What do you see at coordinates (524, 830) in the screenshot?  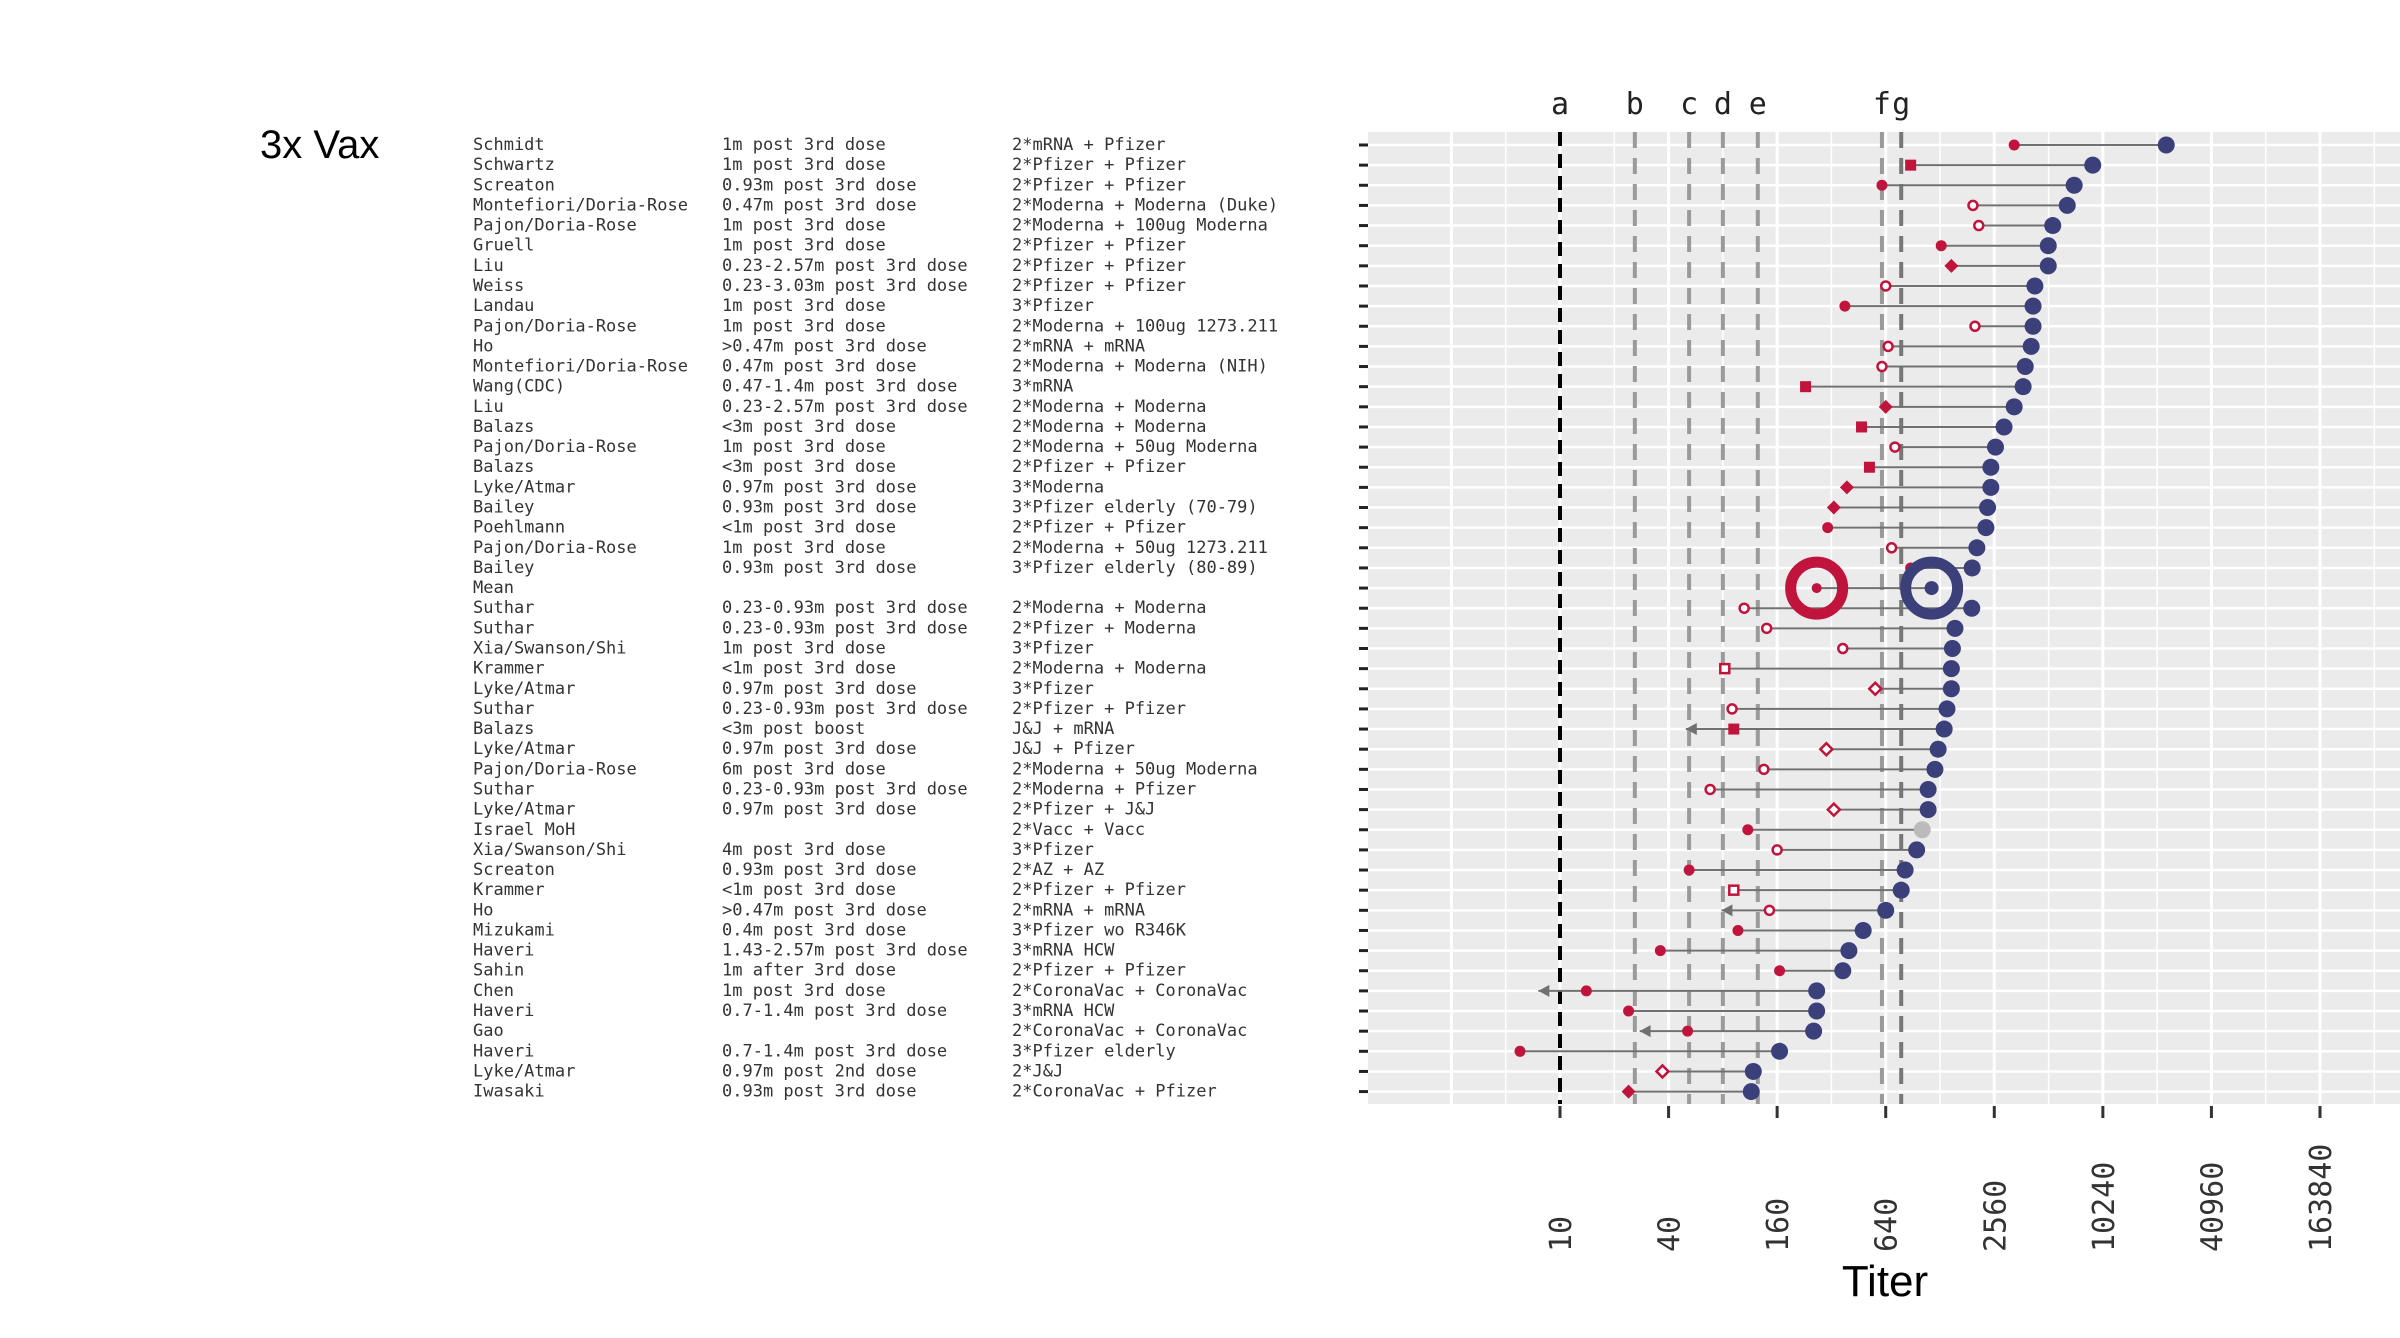 I see `table-cell: Israel MoH` at bounding box center [524, 830].